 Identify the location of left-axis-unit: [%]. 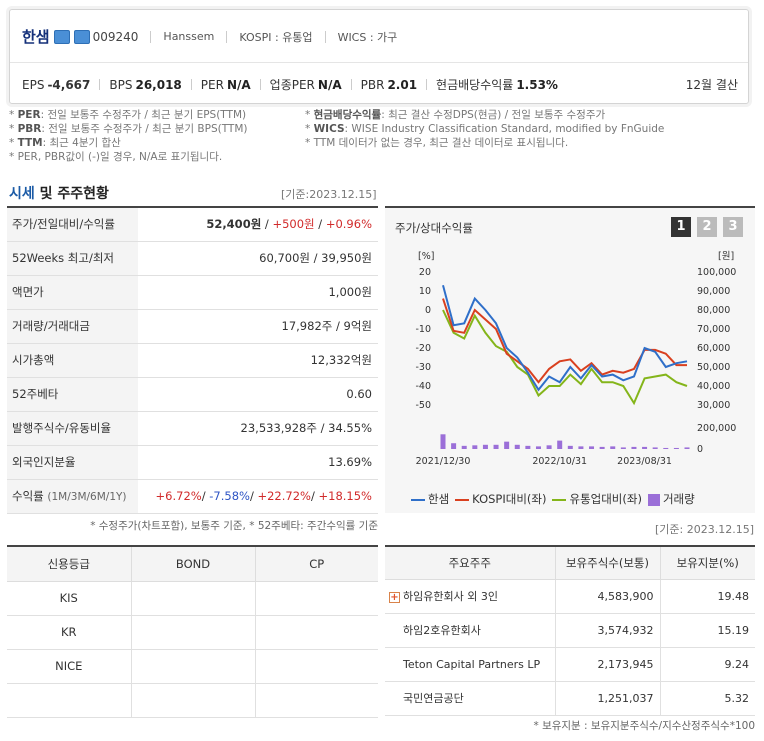
(426, 256).